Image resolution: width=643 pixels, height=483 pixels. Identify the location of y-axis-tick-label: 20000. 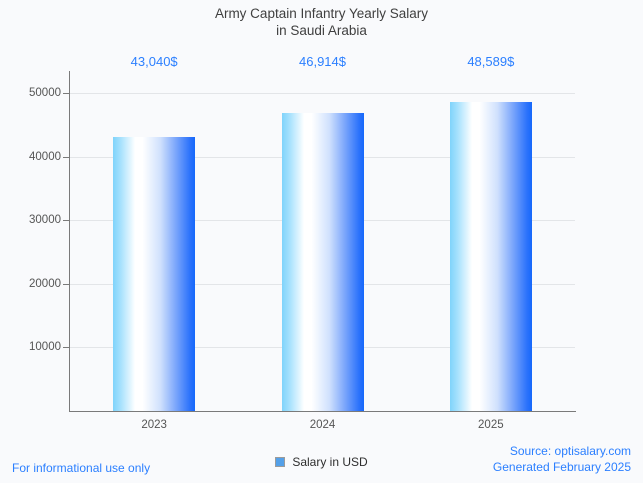
(45, 283).